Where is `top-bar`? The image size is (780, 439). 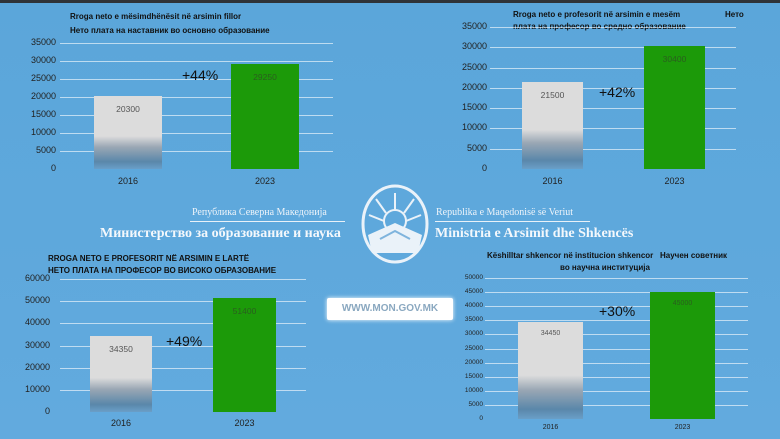
top-bar is located at coordinates (390, 1).